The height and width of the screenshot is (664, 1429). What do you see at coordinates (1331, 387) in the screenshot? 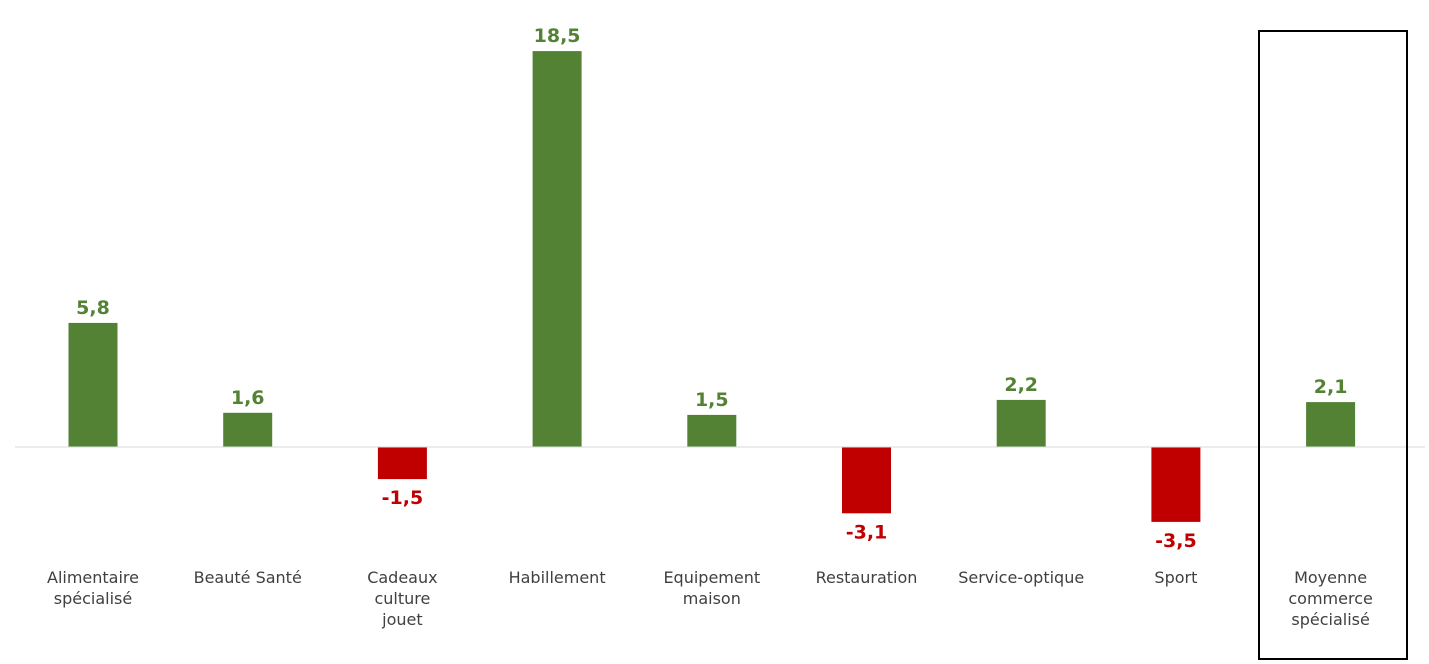
I see `bar-value-label: 2,1` at bounding box center [1331, 387].